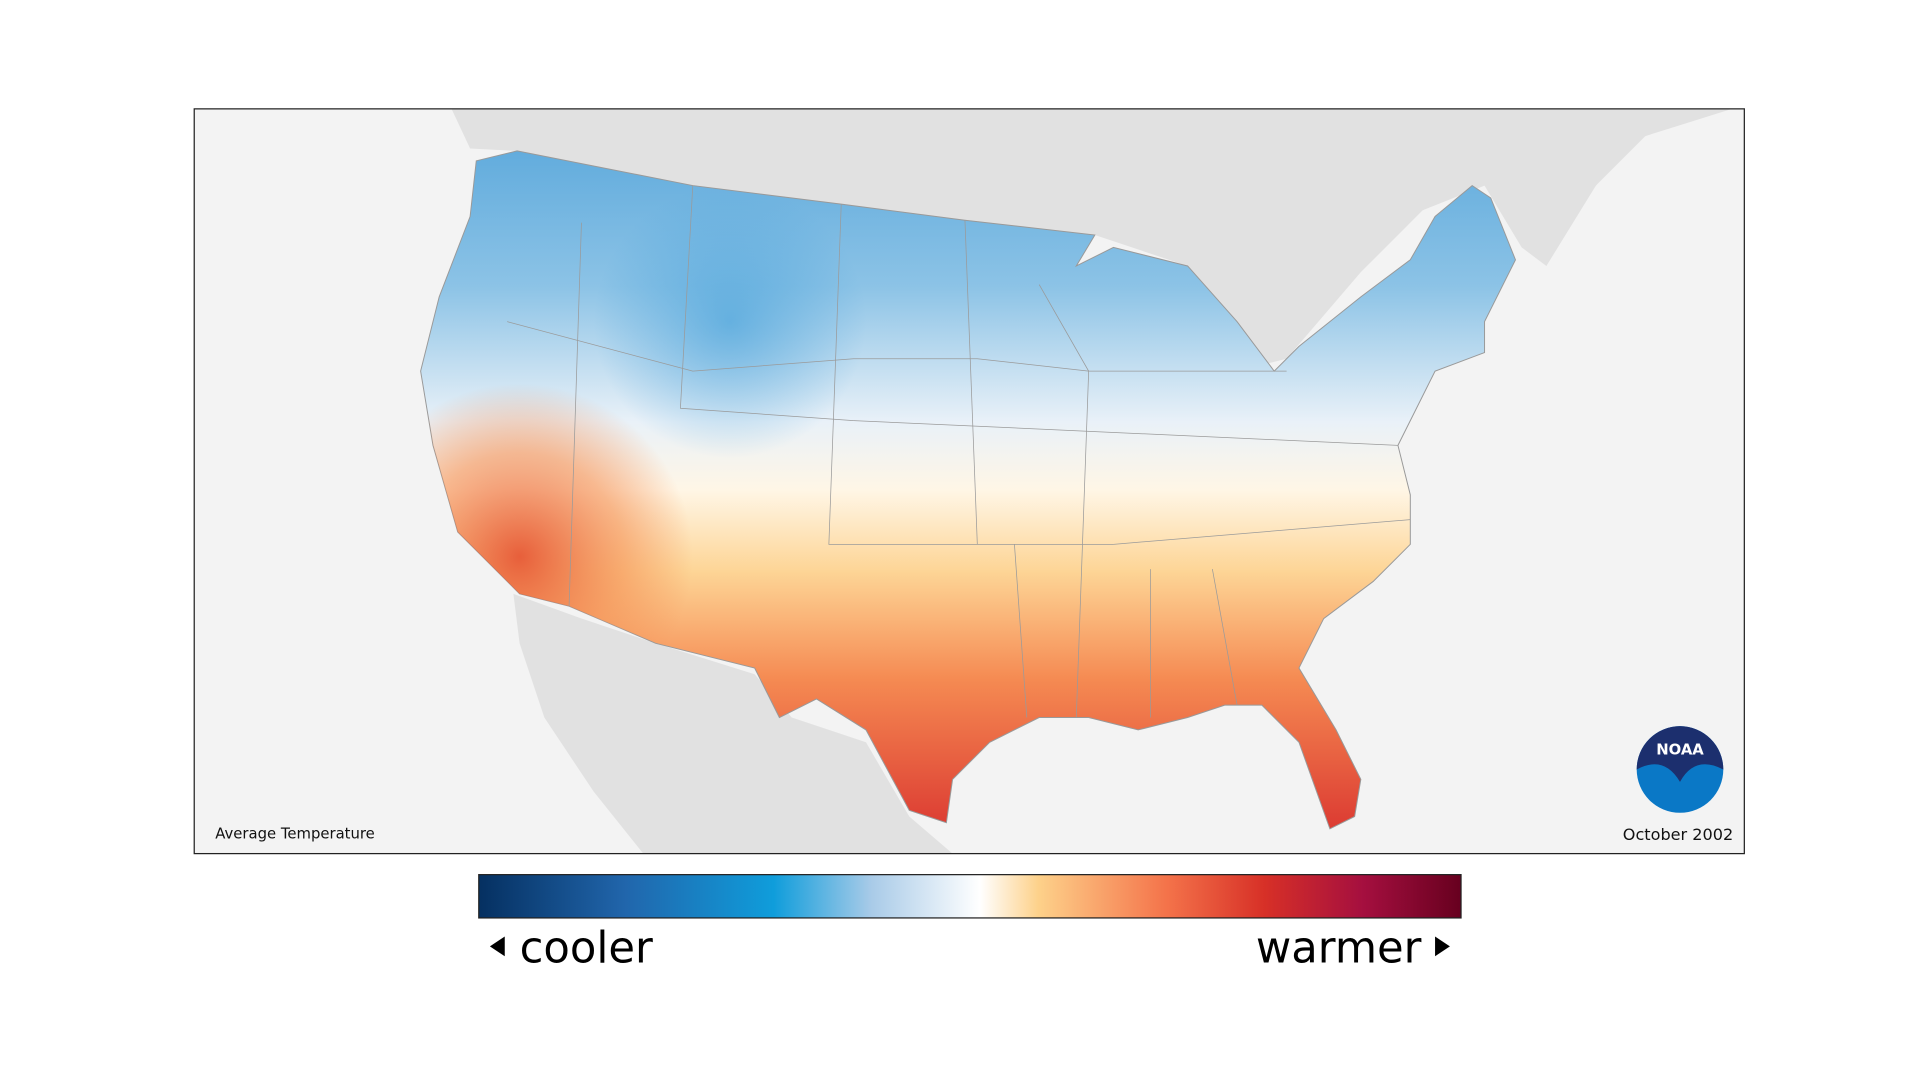  What do you see at coordinates (1442, 946) in the screenshot?
I see `warmer-arrow` at bounding box center [1442, 946].